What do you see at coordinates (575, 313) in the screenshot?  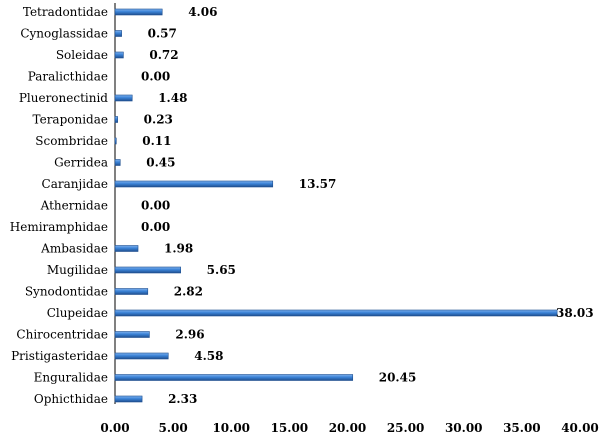 I see `value-label: 38.03` at bounding box center [575, 313].